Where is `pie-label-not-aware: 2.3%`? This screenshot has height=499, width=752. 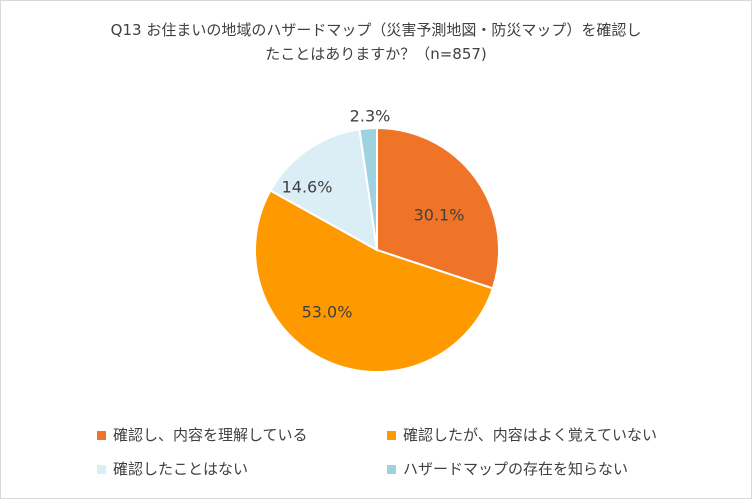 pie-label-not-aware: 2.3% is located at coordinates (370, 116).